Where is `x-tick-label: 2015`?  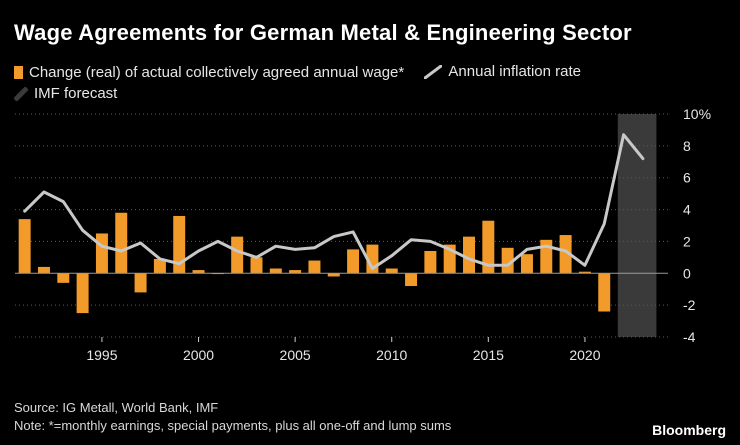 x-tick-label: 2015 is located at coordinates (488, 353).